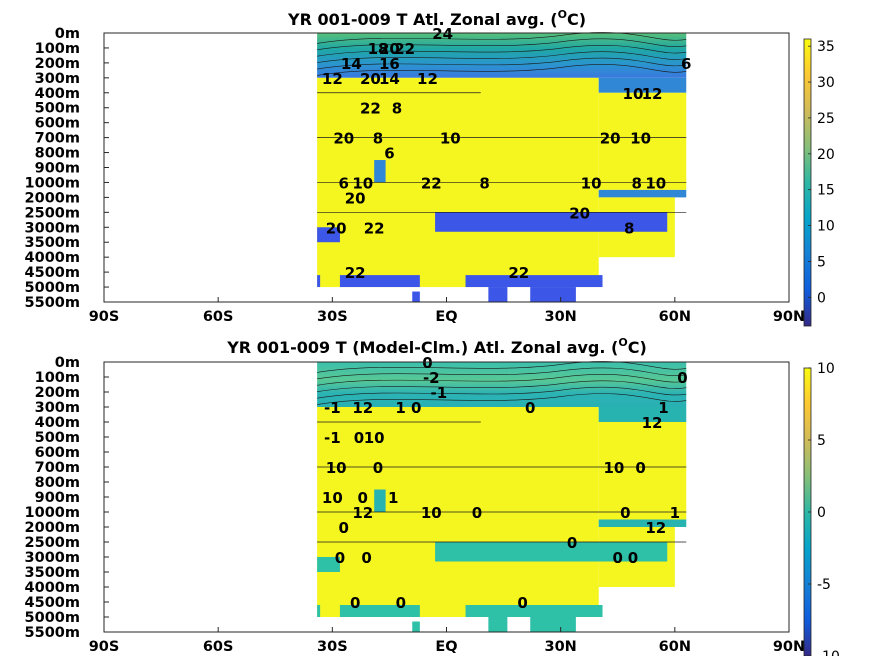 The height and width of the screenshot is (656, 875). Describe the element at coordinates (408, 408) in the screenshot. I see `contour-label: 1 0` at that location.